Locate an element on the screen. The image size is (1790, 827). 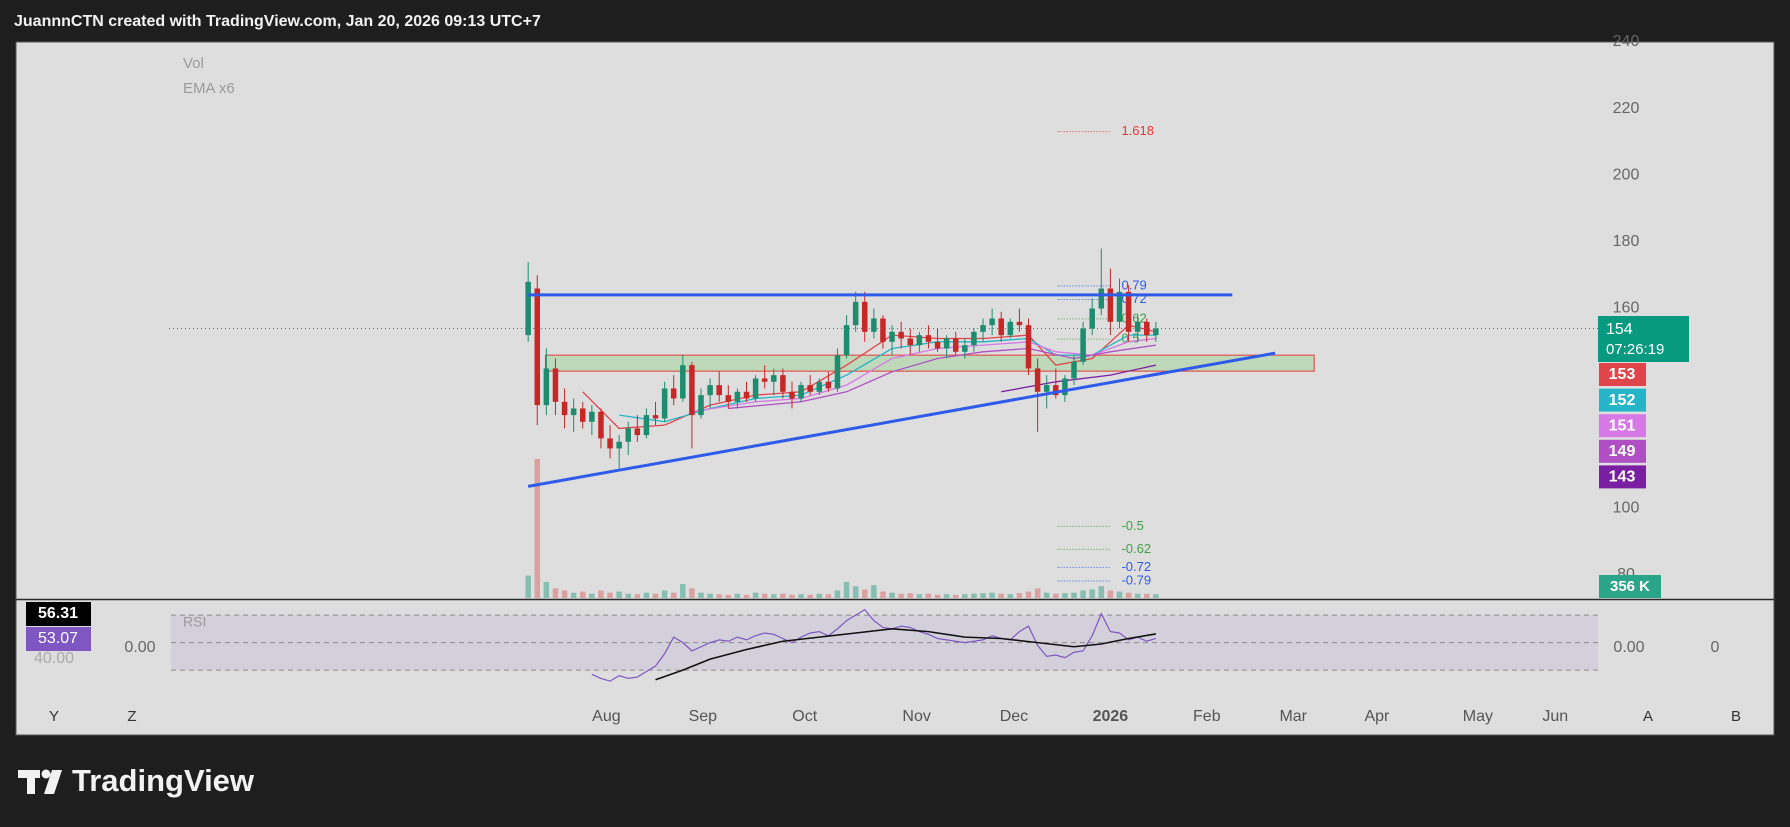
fib-label: -0.79 is located at coordinates (1136, 579).